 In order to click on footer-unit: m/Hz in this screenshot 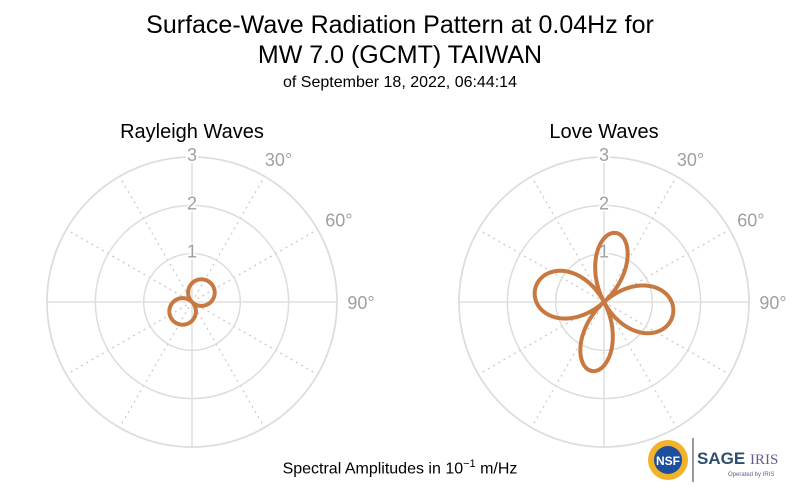, I will do `click(496, 469)`.